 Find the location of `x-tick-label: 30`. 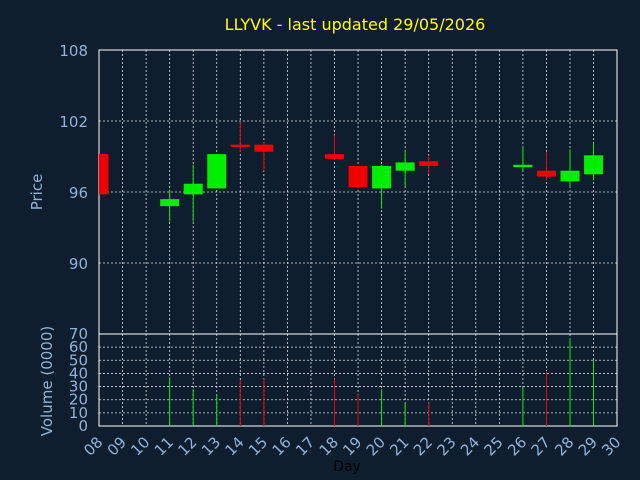

x-tick-label: 30 is located at coordinates (611, 446).